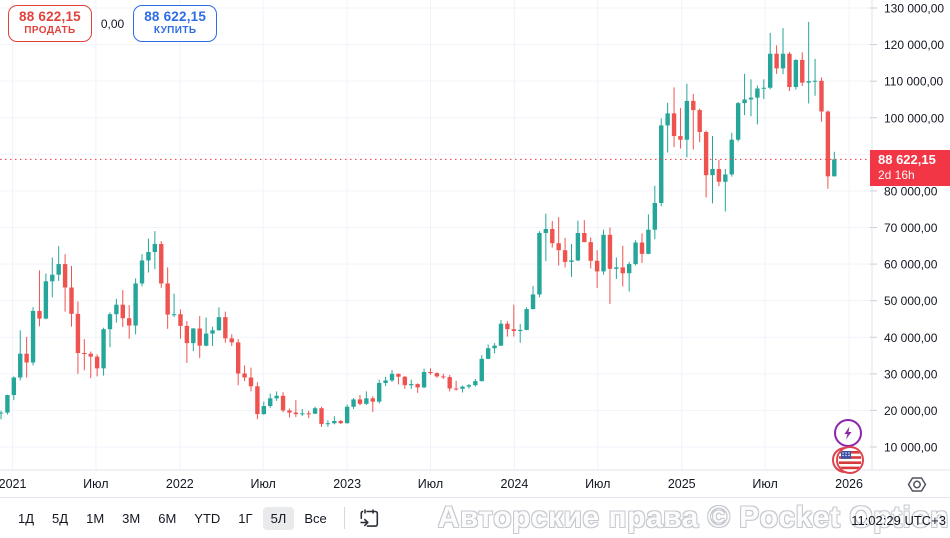 The image size is (950, 538). Describe the element at coordinates (50, 16) in the screenshot. I see `sell-price: 88 622,15` at that location.